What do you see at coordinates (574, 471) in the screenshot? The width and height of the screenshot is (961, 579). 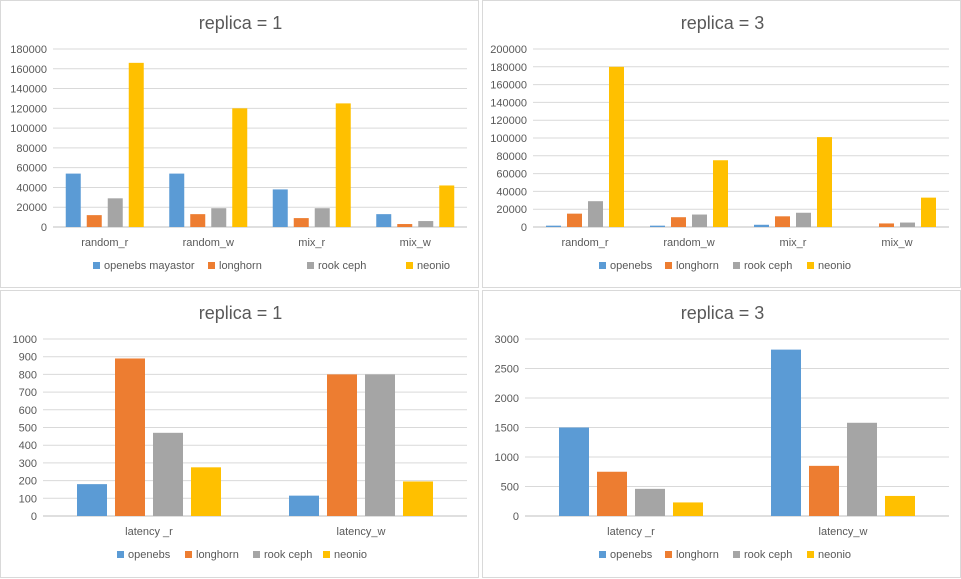 I see `bar-openebs-latency-_r` at bounding box center [574, 471].